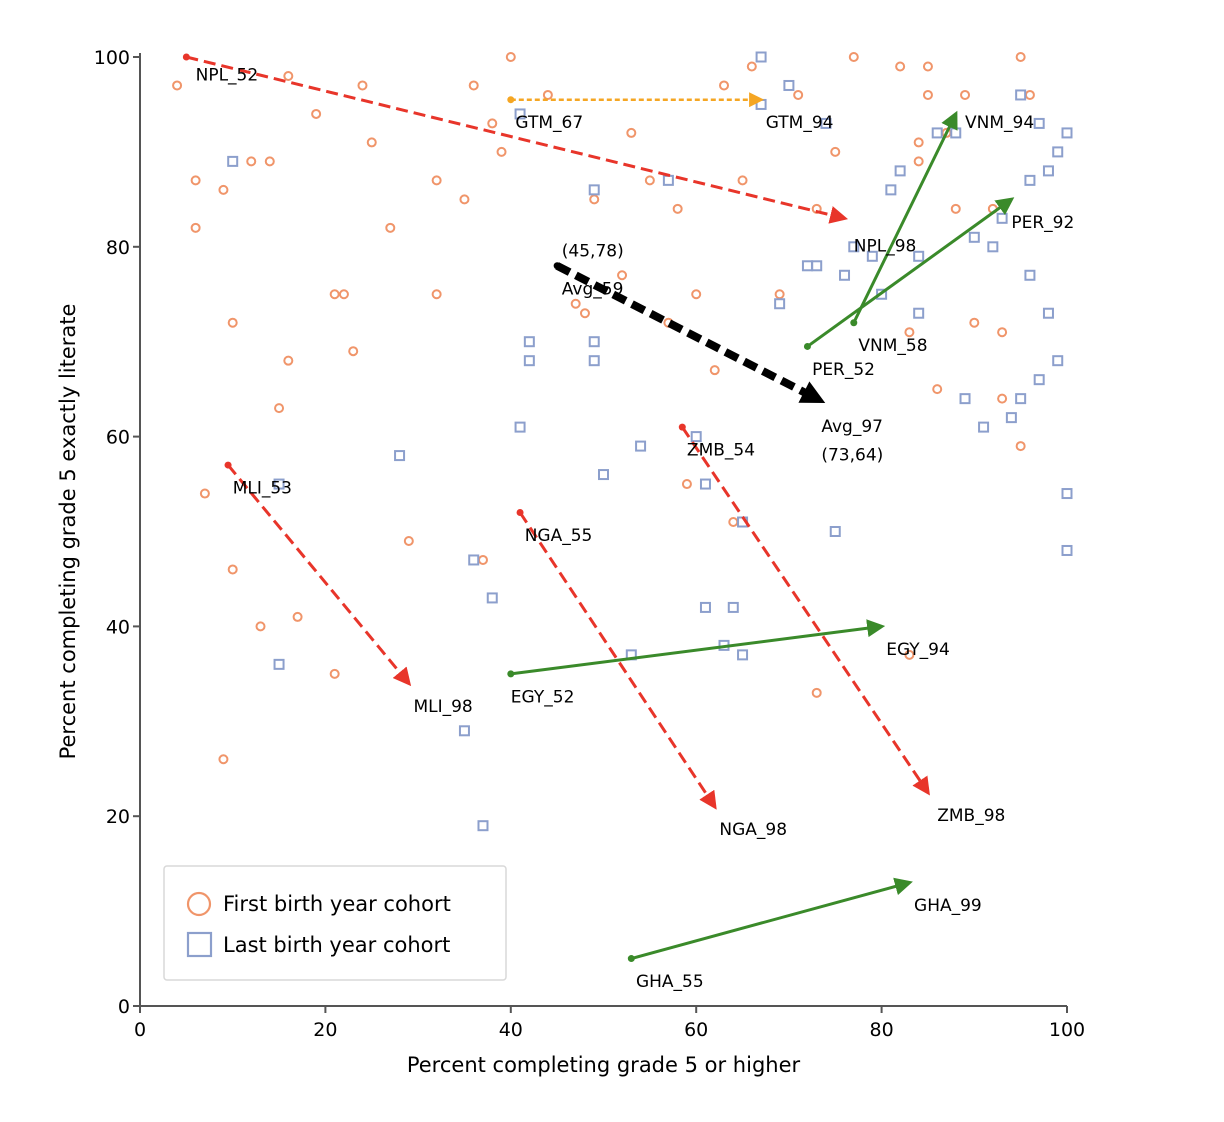 This screenshot has width=1224, height=1122. I want to click on label-npl-98: NPL_98, so click(885, 247).